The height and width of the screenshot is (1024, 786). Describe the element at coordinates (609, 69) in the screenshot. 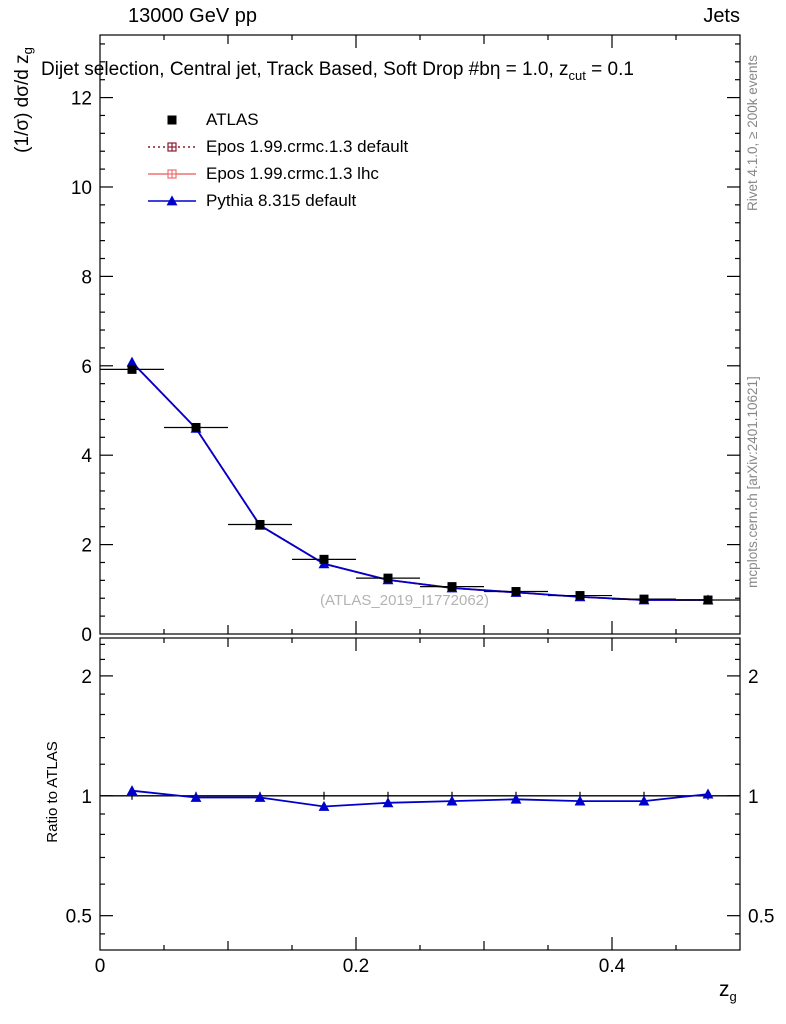

I see `plot-title-suffix: = 0.1` at that location.